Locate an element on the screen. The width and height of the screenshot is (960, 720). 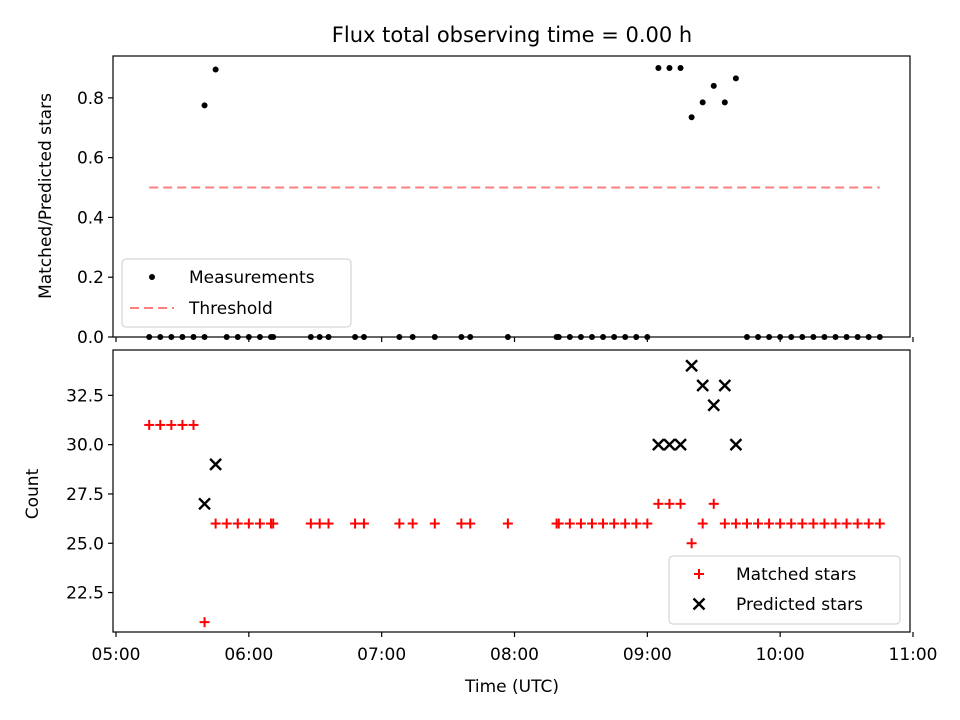
x-tick-label: 08:00 is located at coordinates (514, 655).